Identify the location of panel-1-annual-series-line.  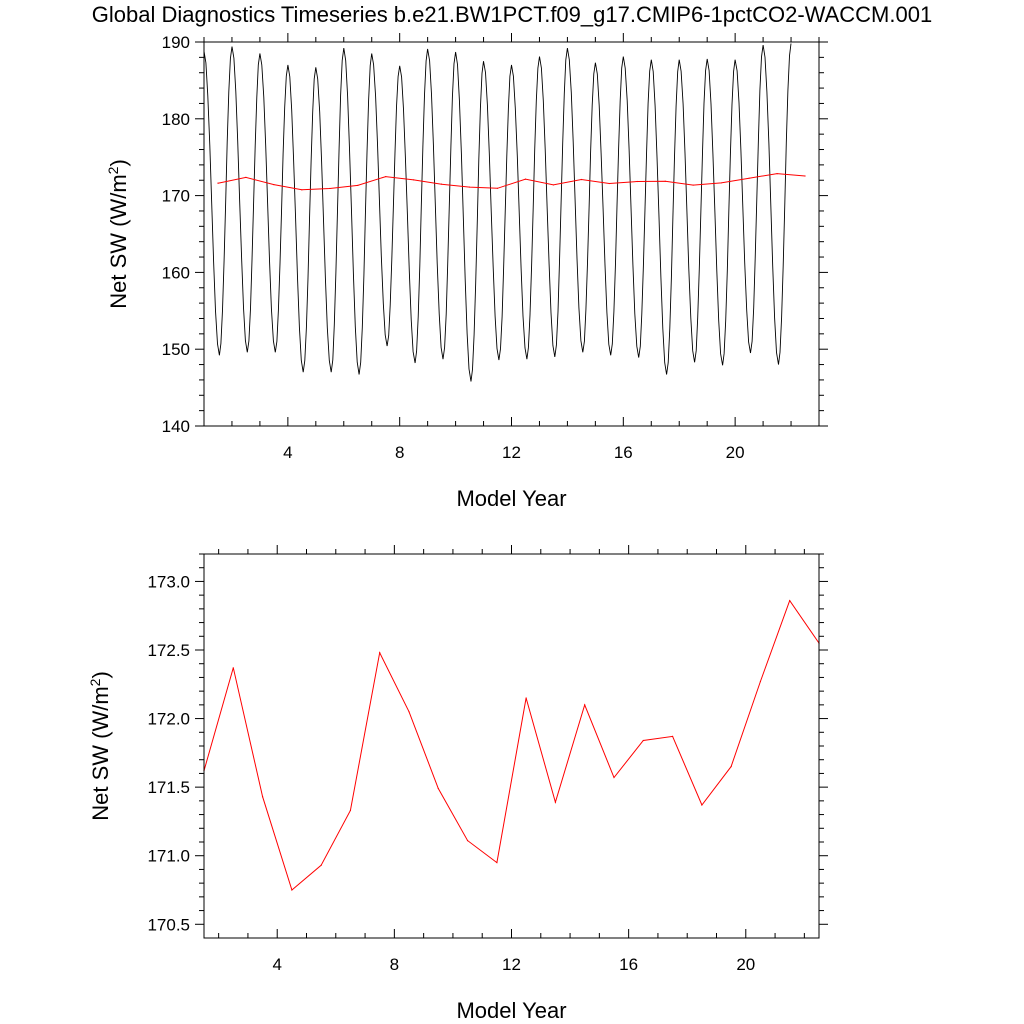
(511, 182).